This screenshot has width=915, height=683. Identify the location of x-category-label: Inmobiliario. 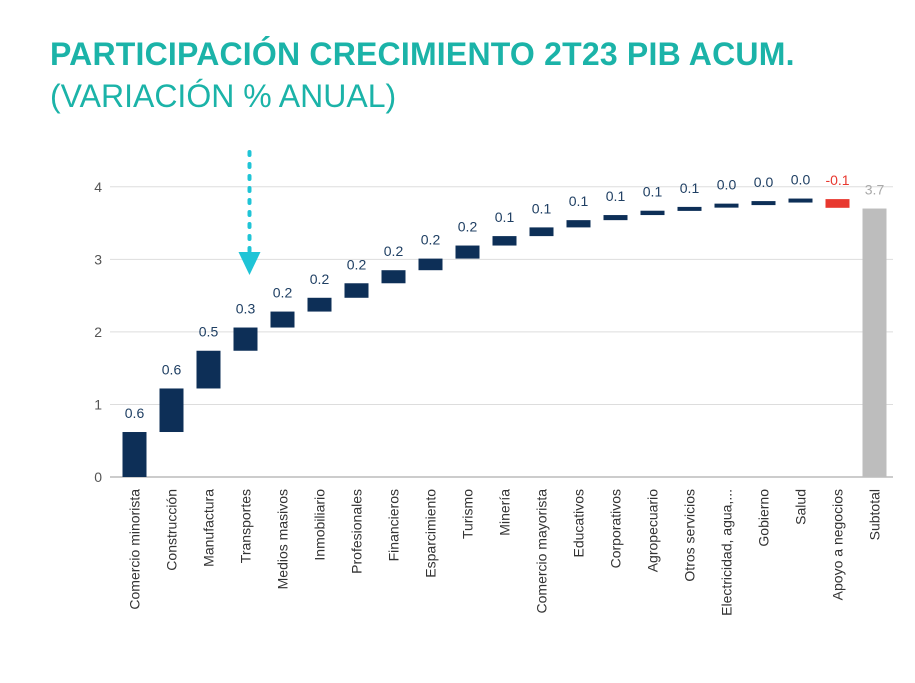
(320, 525).